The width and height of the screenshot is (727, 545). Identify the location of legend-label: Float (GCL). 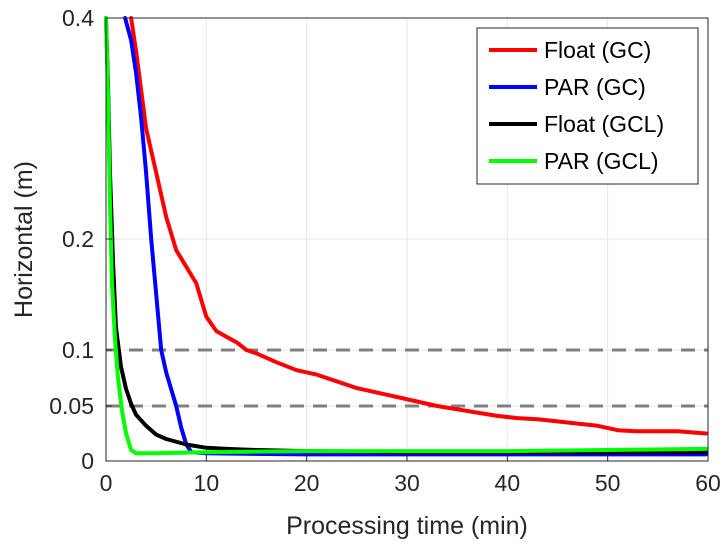
(604, 124).